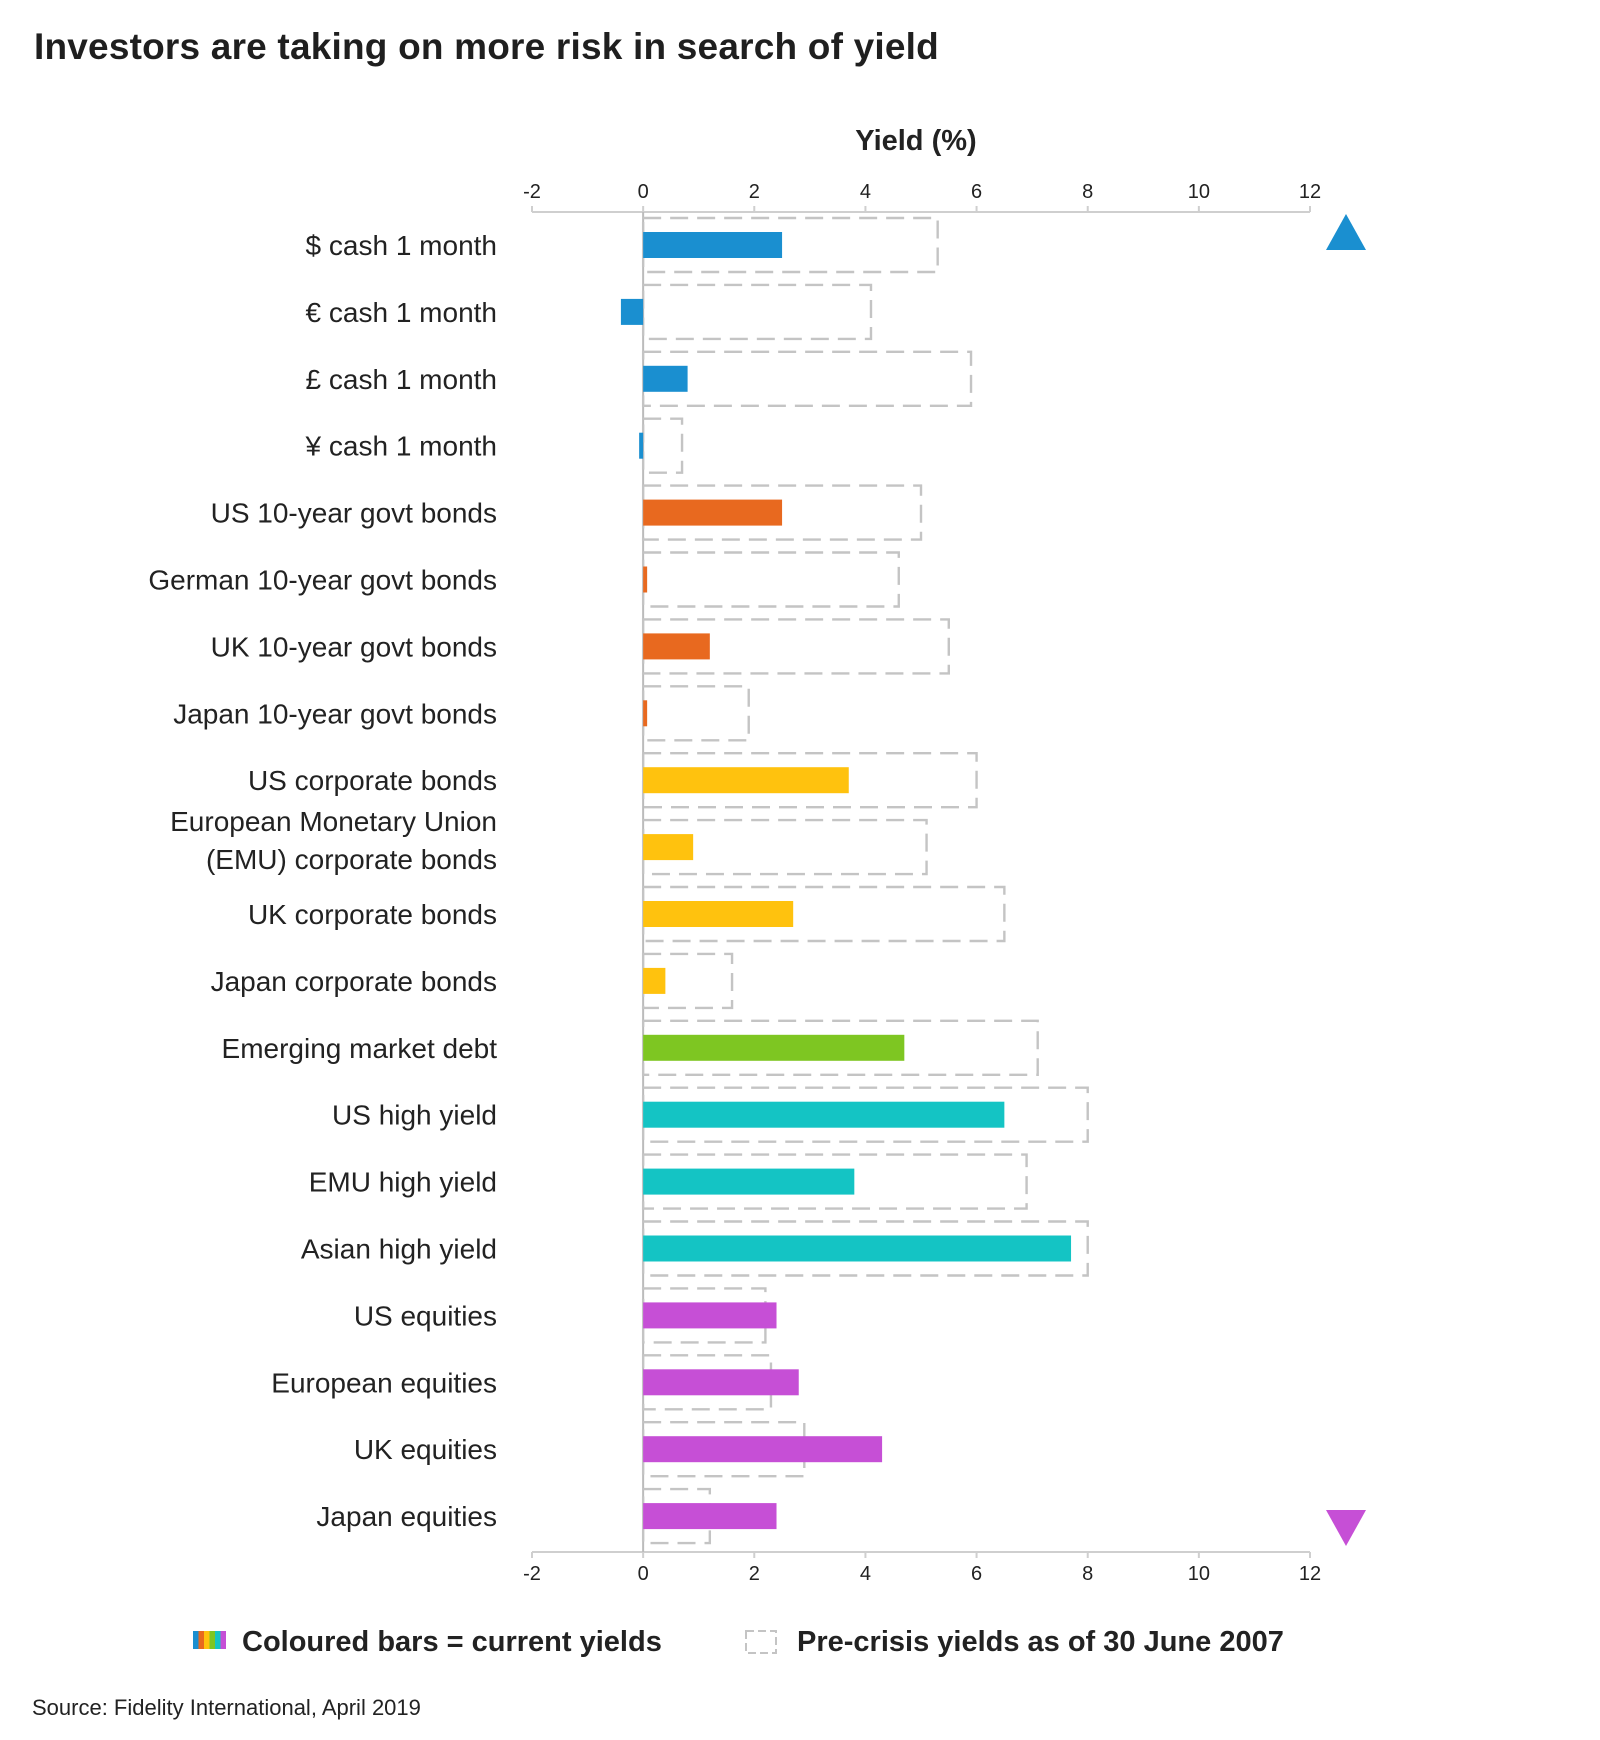  I want to click on bottom-tick-label: 10, so click(1199, 1574).